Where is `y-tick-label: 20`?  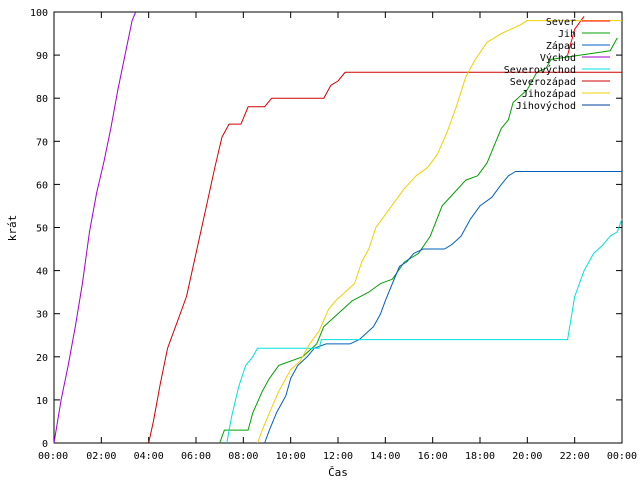 y-tick-label: 20 is located at coordinates (42, 358).